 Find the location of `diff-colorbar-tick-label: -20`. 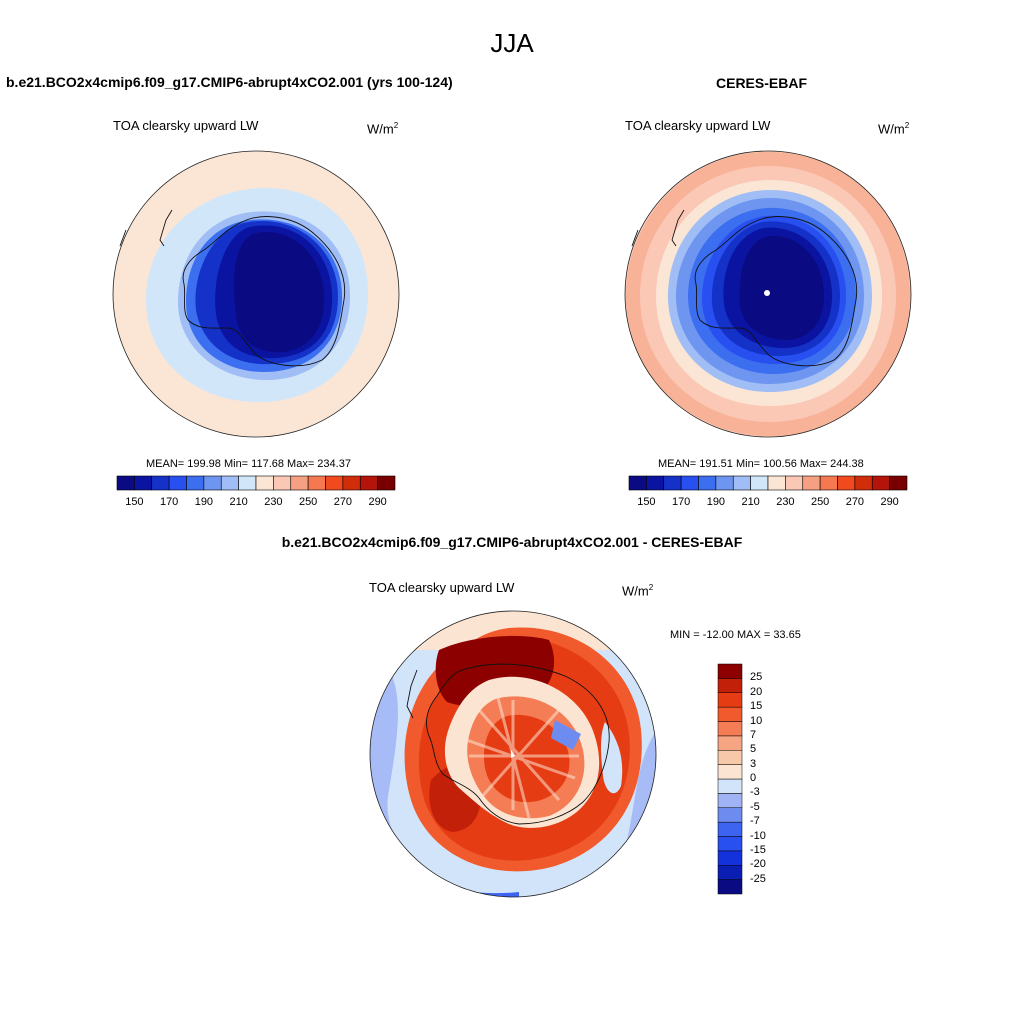

diff-colorbar-tick-label: -20 is located at coordinates (758, 864).